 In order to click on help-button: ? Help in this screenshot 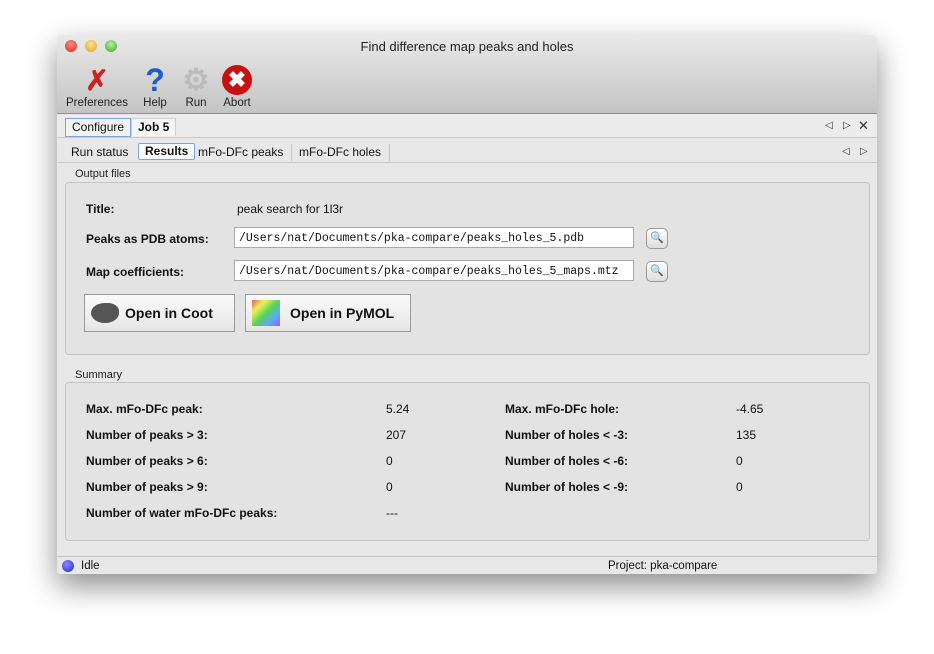, I will do `click(155, 85)`.